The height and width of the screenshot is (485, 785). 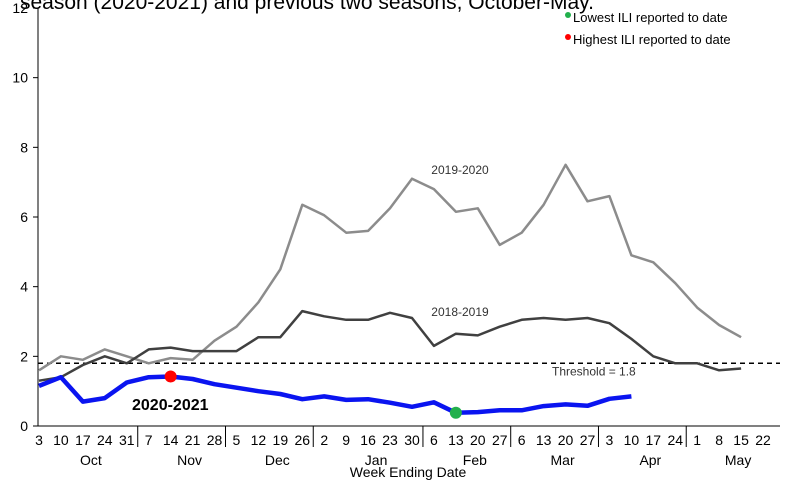 What do you see at coordinates (738, 460) in the screenshot?
I see `month-label: May` at bounding box center [738, 460].